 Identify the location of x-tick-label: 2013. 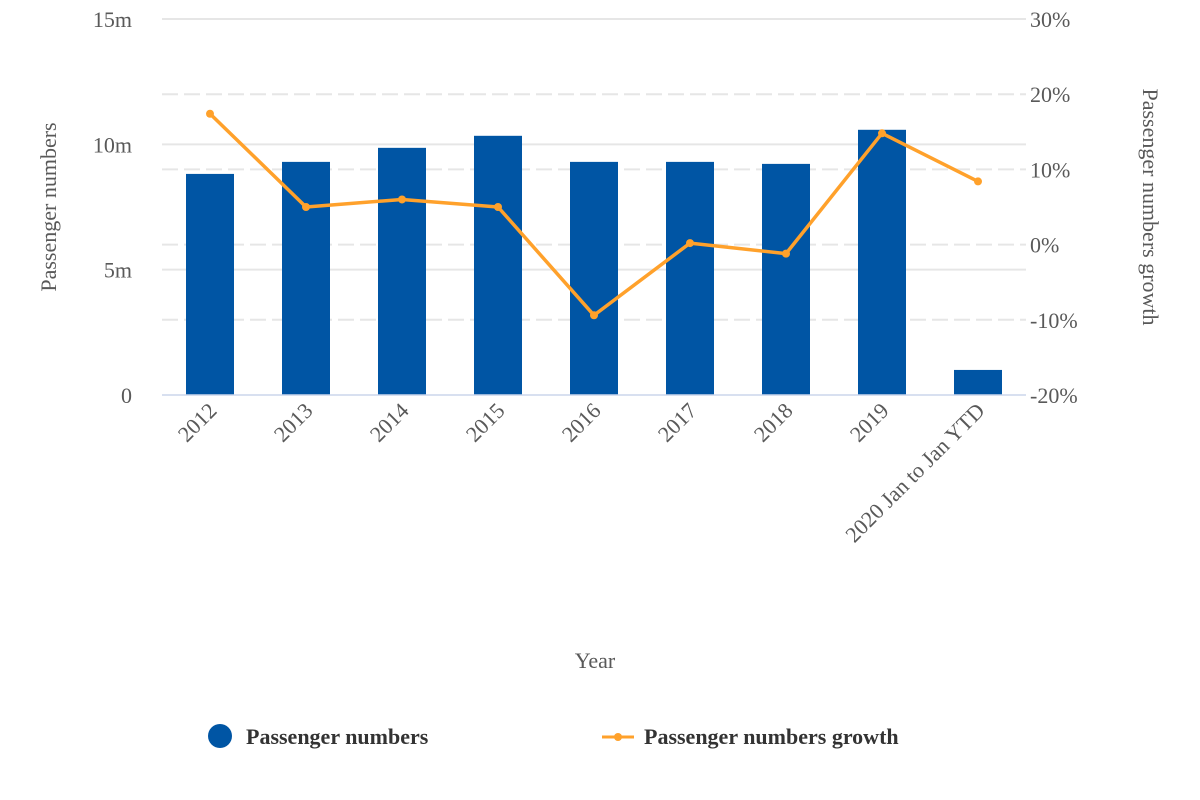
(293, 422).